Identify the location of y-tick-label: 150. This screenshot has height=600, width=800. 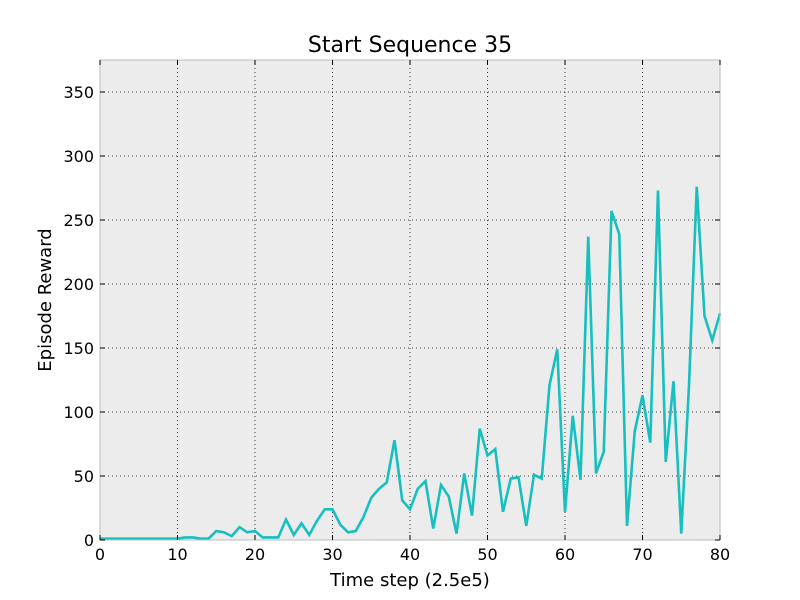
(78, 348).